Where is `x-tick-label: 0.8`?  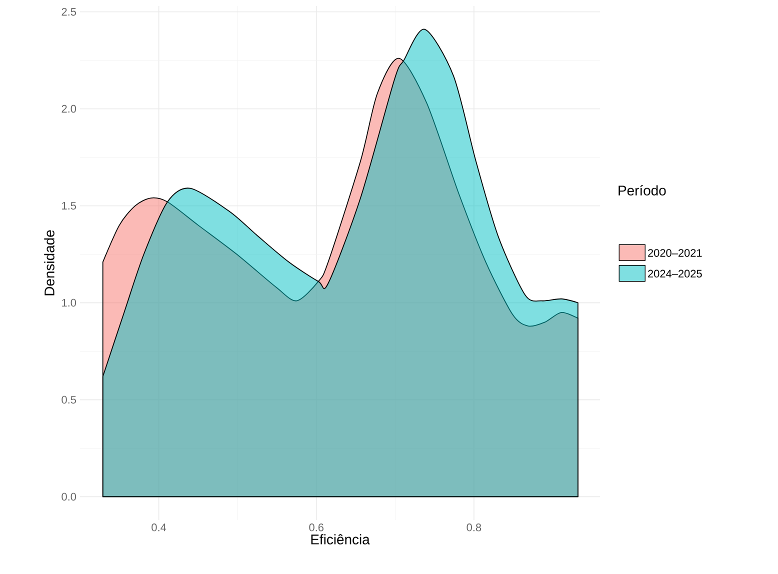
x-tick-label: 0.8 is located at coordinates (474, 528).